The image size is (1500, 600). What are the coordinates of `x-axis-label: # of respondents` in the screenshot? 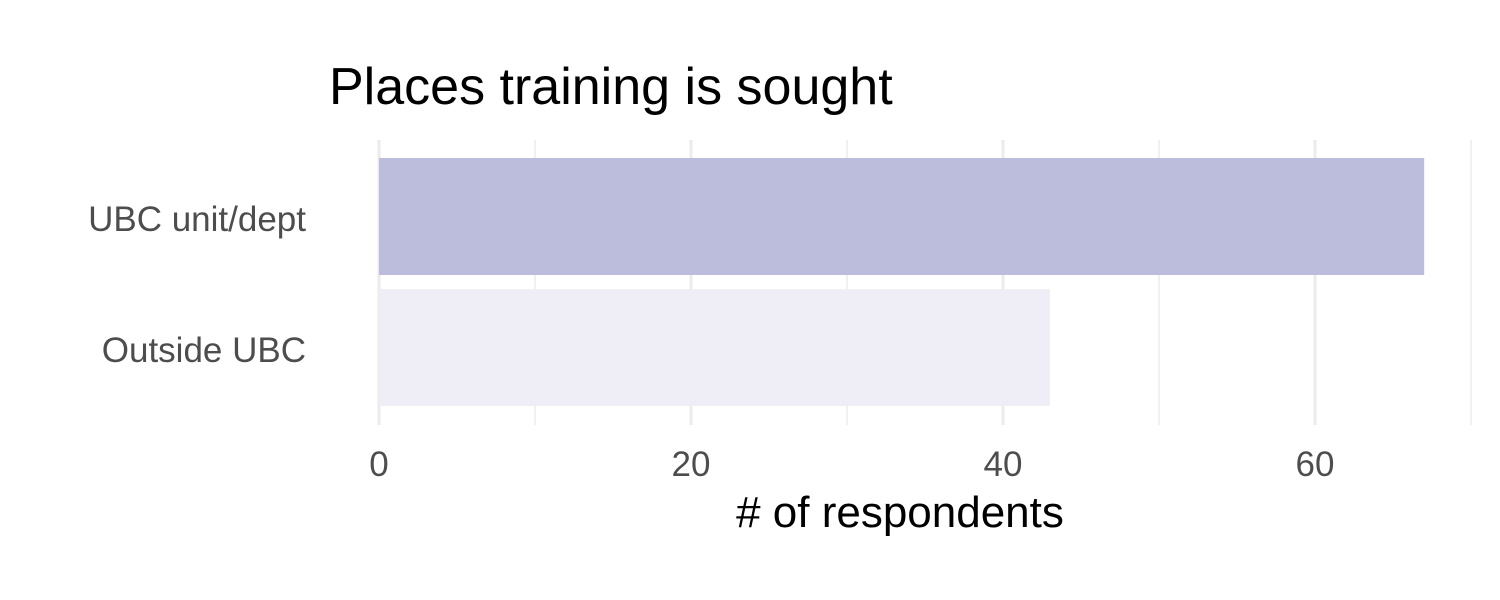 It's located at (900, 512).